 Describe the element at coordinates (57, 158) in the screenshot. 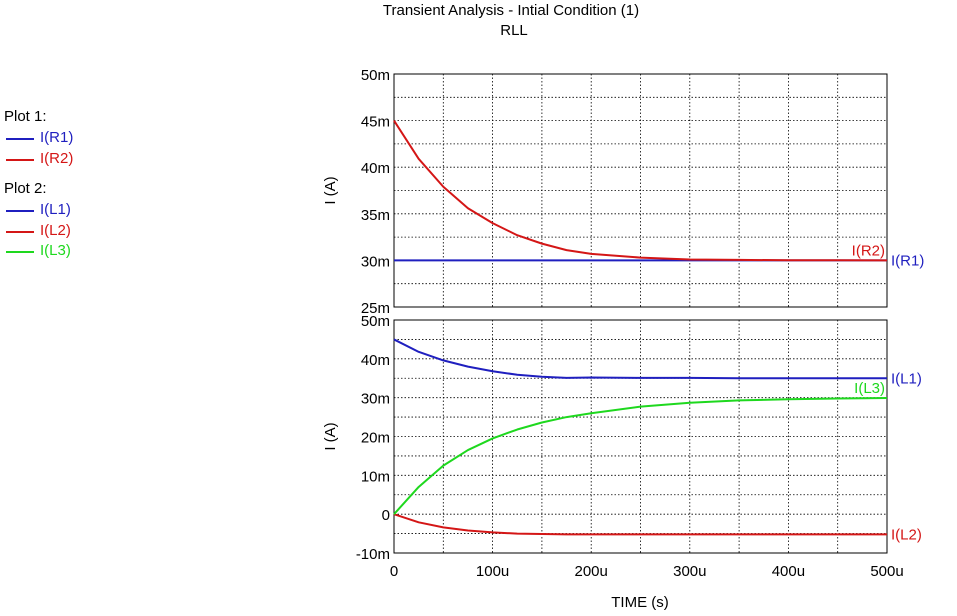

I see `legend-label: I(R2)` at that location.